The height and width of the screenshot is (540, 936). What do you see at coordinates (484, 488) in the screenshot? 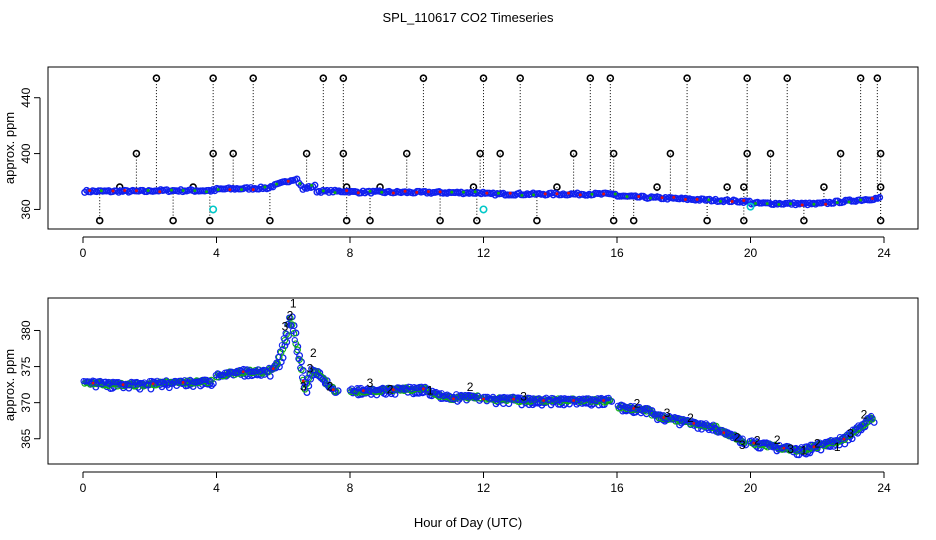
I see `bottom-x-tick-label: 12` at bounding box center [484, 488].